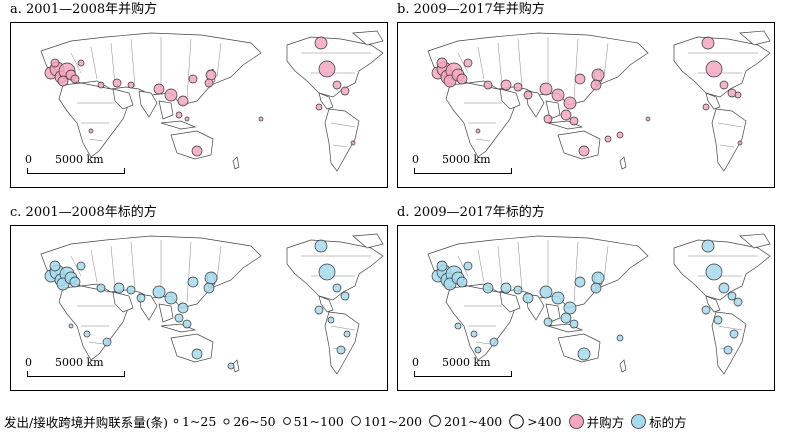 Image resolution: width=795 pixels, height=438 pixels. What do you see at coordinates (435, 421) in the screenshot?
I see `circle-size-xl-icon` at bounding box center [435, 421].